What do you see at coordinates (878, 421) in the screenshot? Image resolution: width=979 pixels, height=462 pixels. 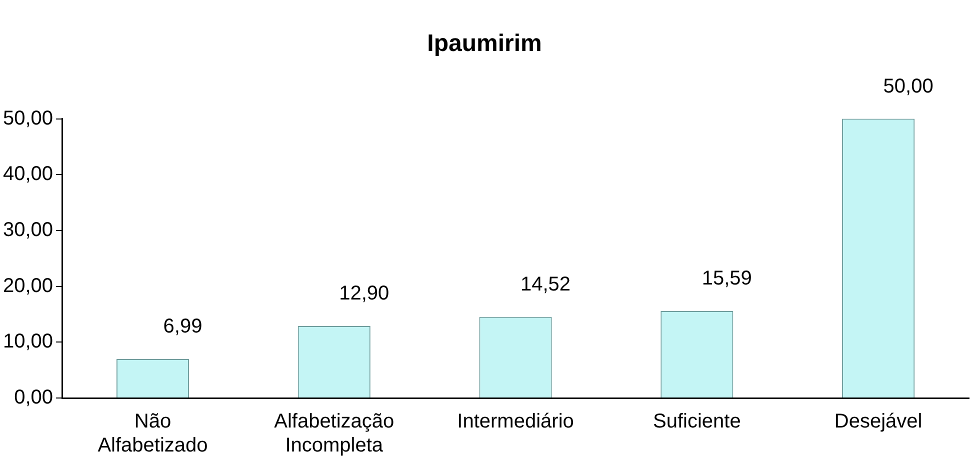 I see `x-tick-label: Desejável` at bounding box center [878, 421].